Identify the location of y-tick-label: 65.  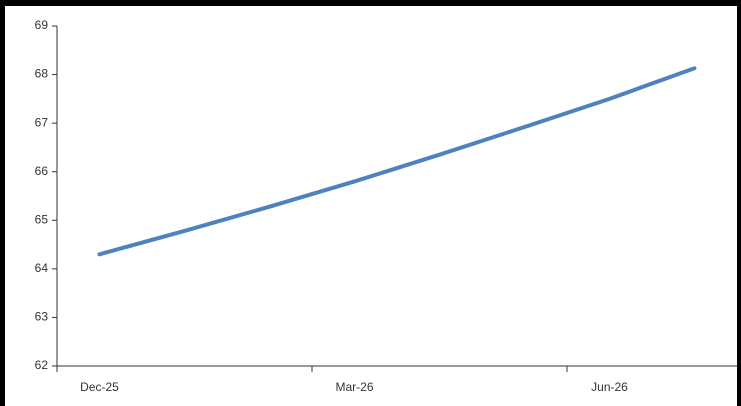
(42, 219).